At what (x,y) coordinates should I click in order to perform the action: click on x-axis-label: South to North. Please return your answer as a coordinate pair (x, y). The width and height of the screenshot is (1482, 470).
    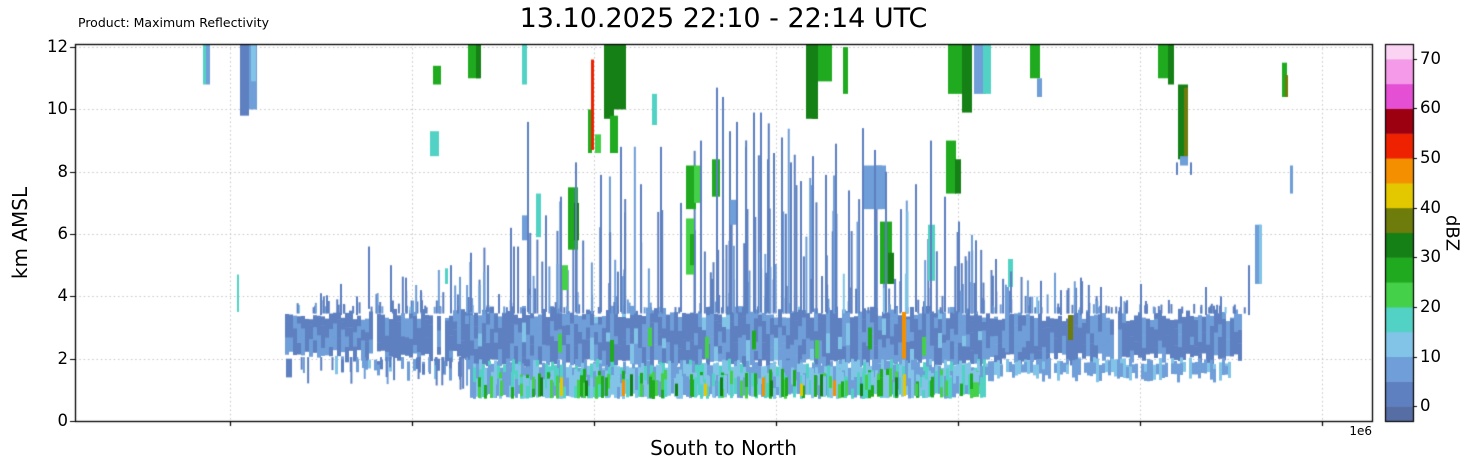
    Looking at the image, I should click on (723, 448).